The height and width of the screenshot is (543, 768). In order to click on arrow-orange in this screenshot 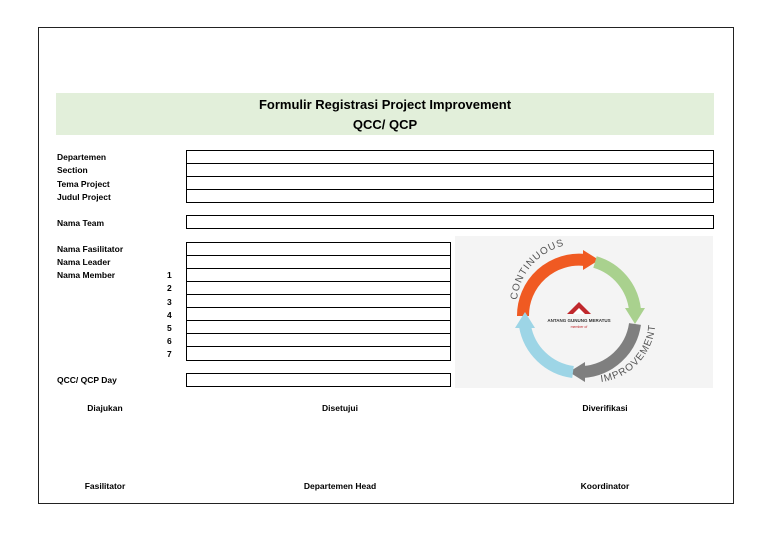, I will do `click(591, 260)`.